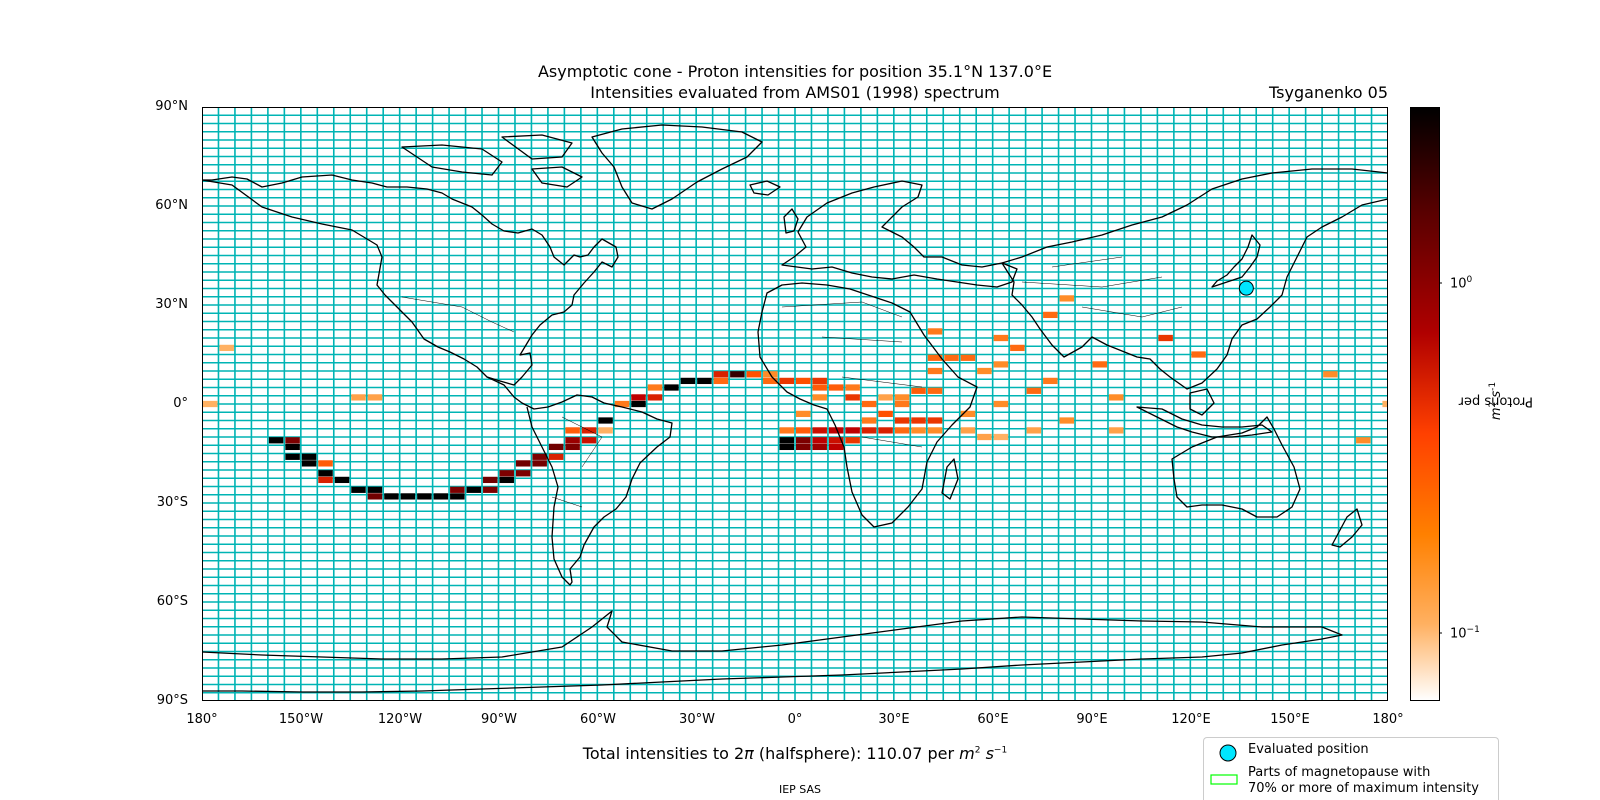 This screenshot has height=800, width=1600. What do you see at coordinates (677, 167) in the screenshot?
I see `greenland-outline` at bounding box center [677, 167].